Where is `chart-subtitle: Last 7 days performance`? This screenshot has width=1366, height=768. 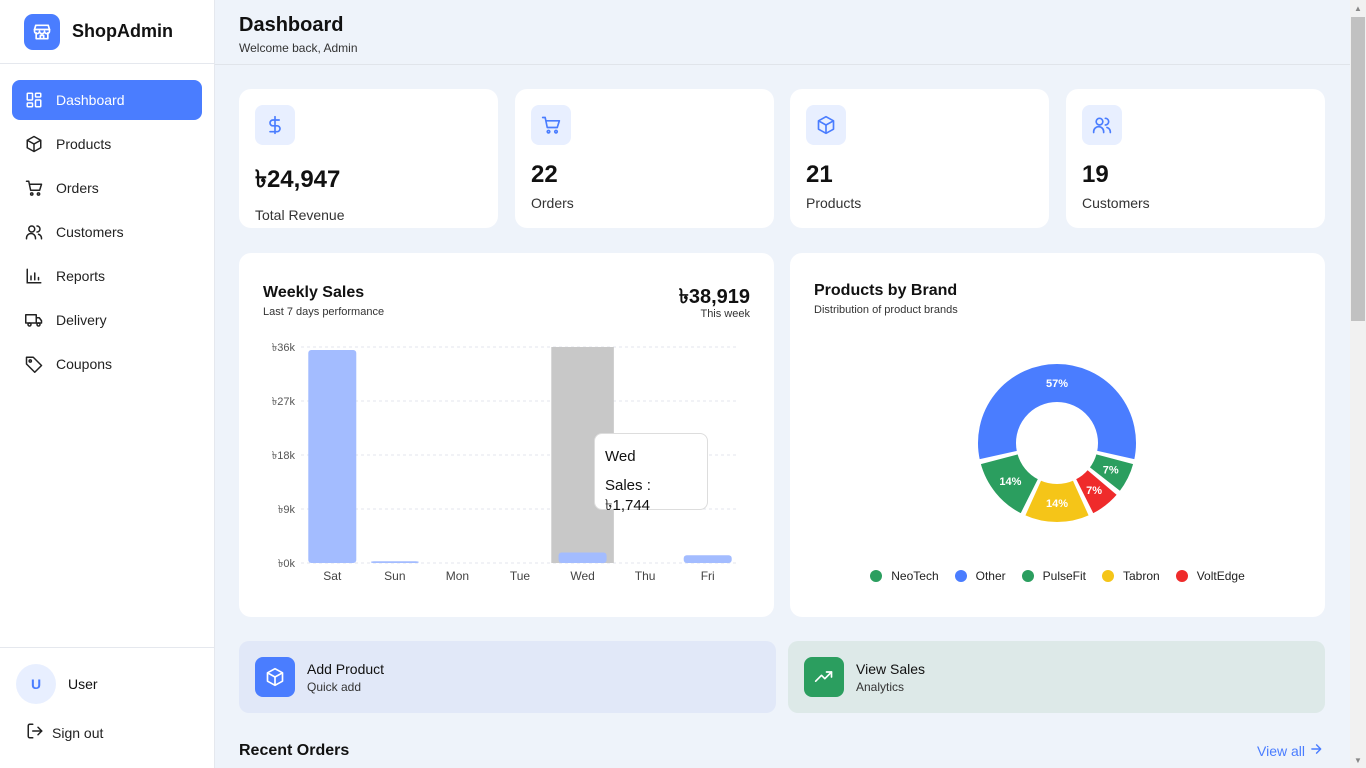
chart-subtitle: Last 7 days performance is located at coordinates (324, 312).